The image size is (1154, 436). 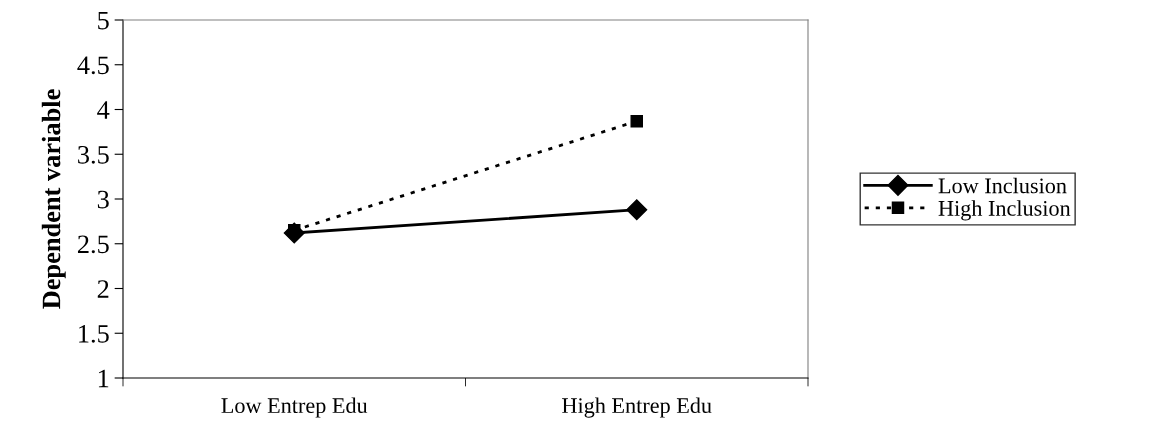 I want to click on y-tick-label: 4.5, so click(x=93, y=65).